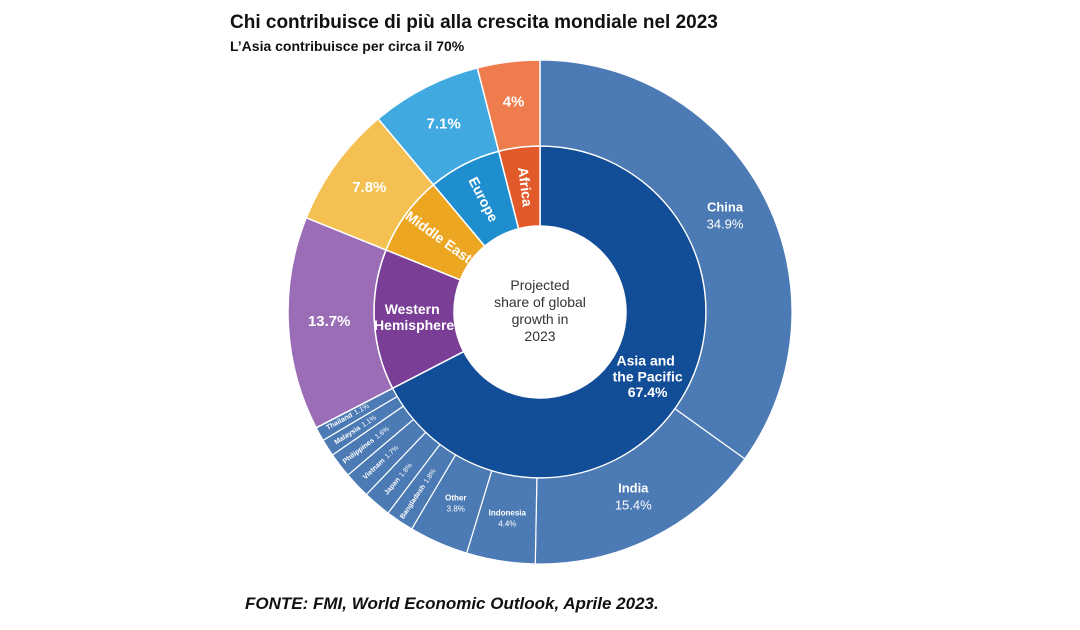 The height and width of the screenshot is (630, 1080). I want to click on region-label: Asia and the Pacific, so click(648, 368).